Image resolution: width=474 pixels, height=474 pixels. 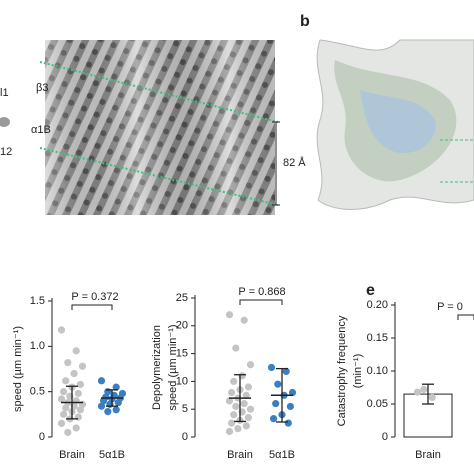 What do you see at coordinates (377, 305) in the screenshot?
I see `y-tick-label: 0.20` at bounding box center [377, 305].